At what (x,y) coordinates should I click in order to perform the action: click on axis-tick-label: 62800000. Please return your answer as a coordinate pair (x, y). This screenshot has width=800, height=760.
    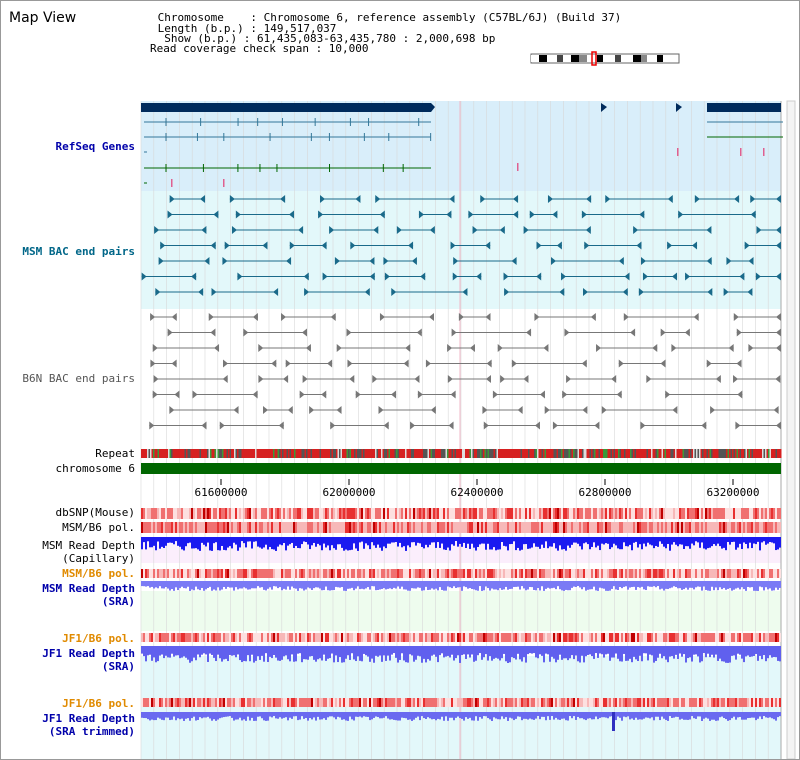
    Looking at the image, I should click on (605, 492).